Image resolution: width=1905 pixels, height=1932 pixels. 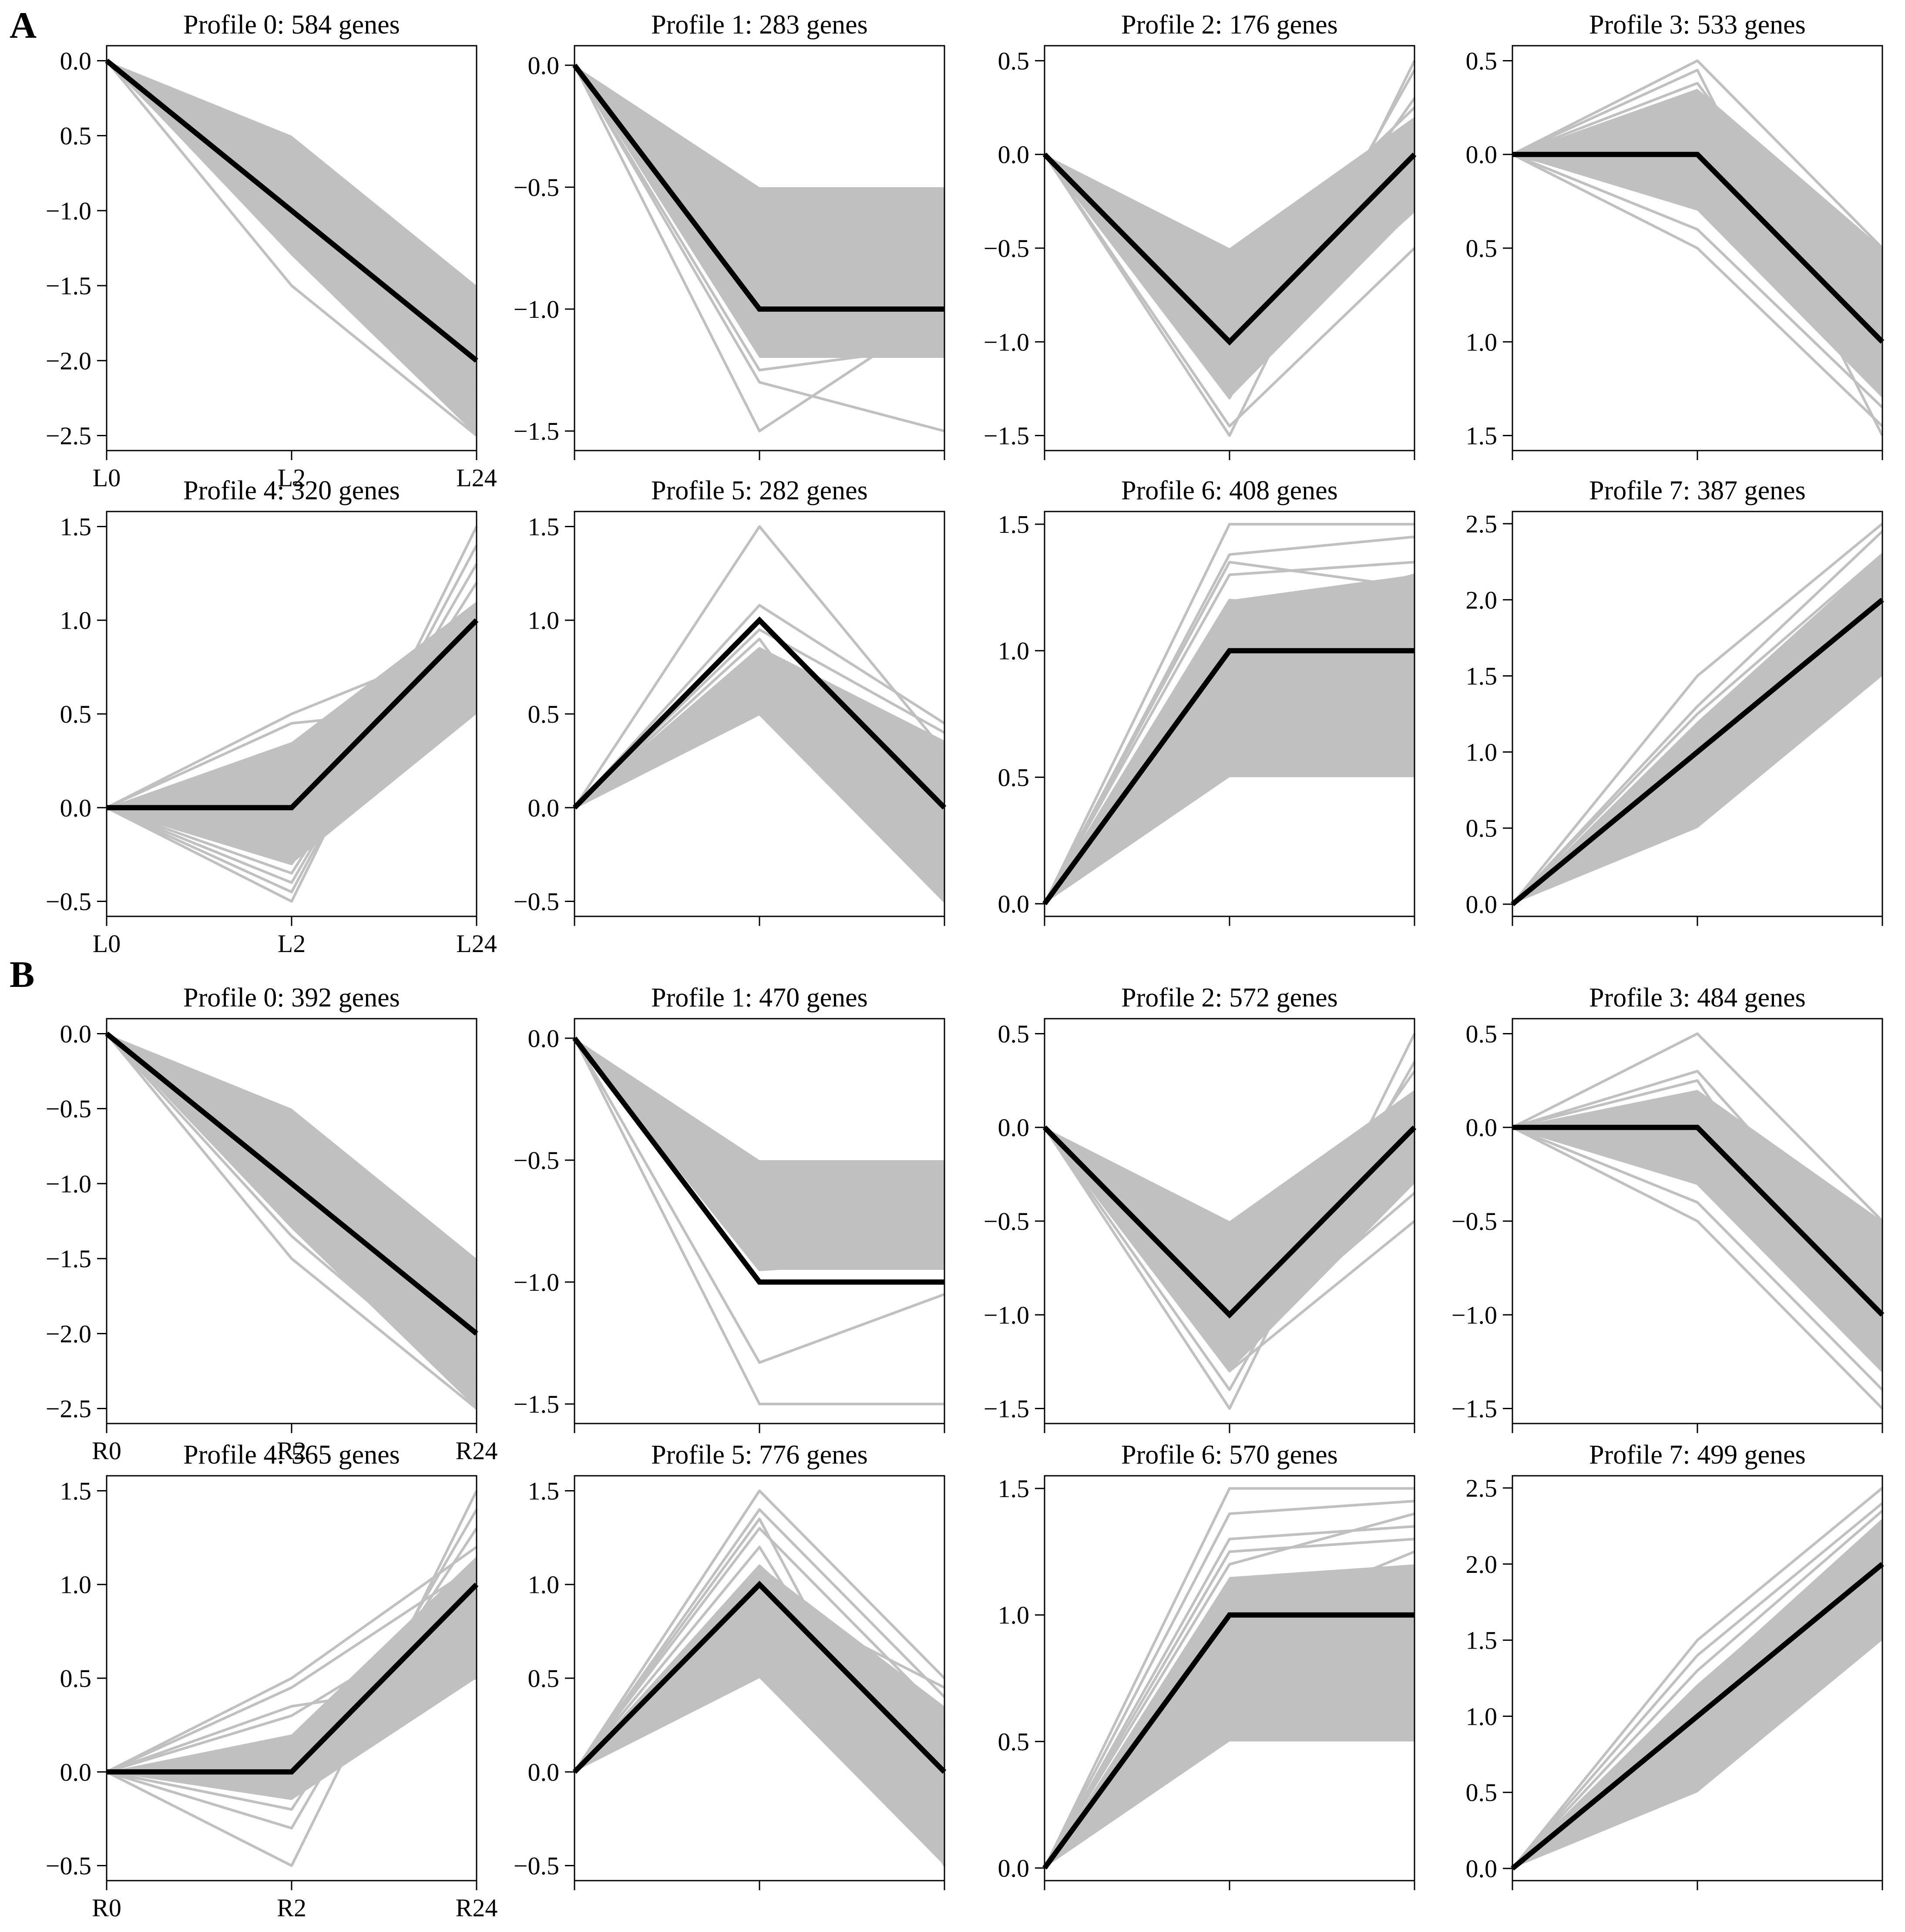 What do you see at coordinates (544, 1491) in the screenshot?
I see `chart-b-profile-5-ytick-label-0: 1.5` at bounding box center [544, 1491].